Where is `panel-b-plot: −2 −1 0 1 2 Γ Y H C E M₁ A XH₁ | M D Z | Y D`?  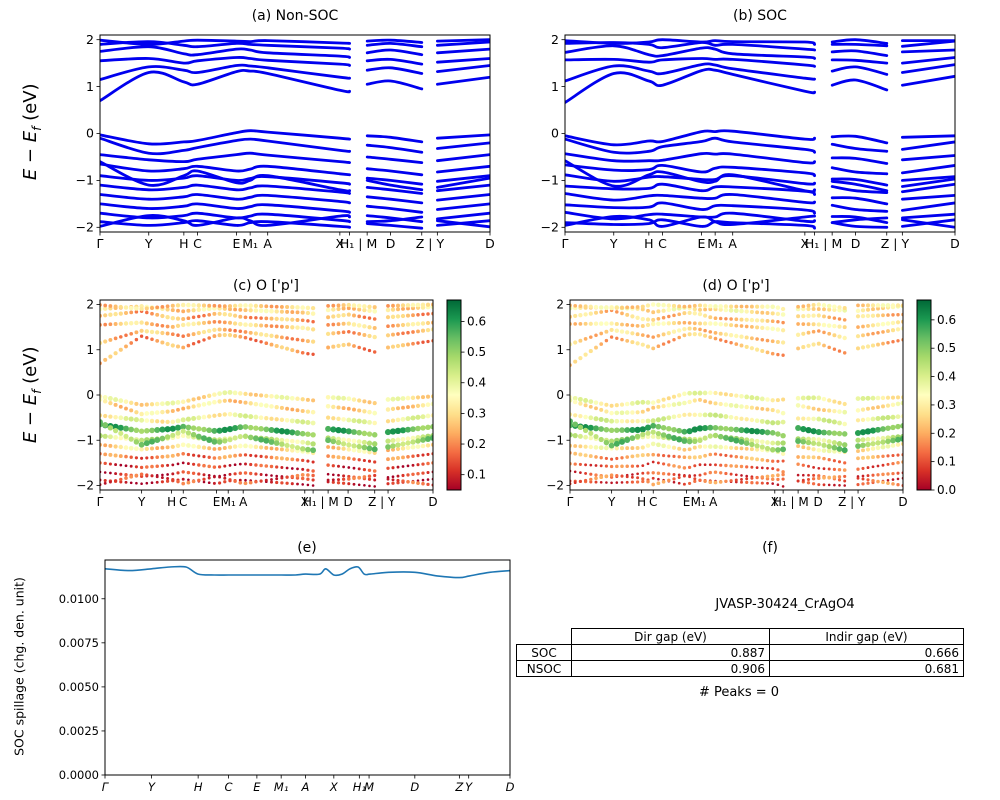 panel-b-plot: −2 −1 0 1 2 Γ Y H C E M₁ A XH₁ | M D Z | Y D is located at coordinates (750, 141).